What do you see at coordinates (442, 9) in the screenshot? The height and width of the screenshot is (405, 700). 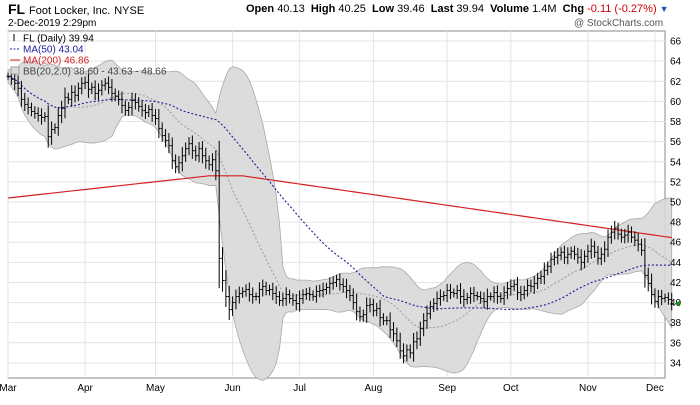 I see `last-label: Last` at bounding box center [442, 9].